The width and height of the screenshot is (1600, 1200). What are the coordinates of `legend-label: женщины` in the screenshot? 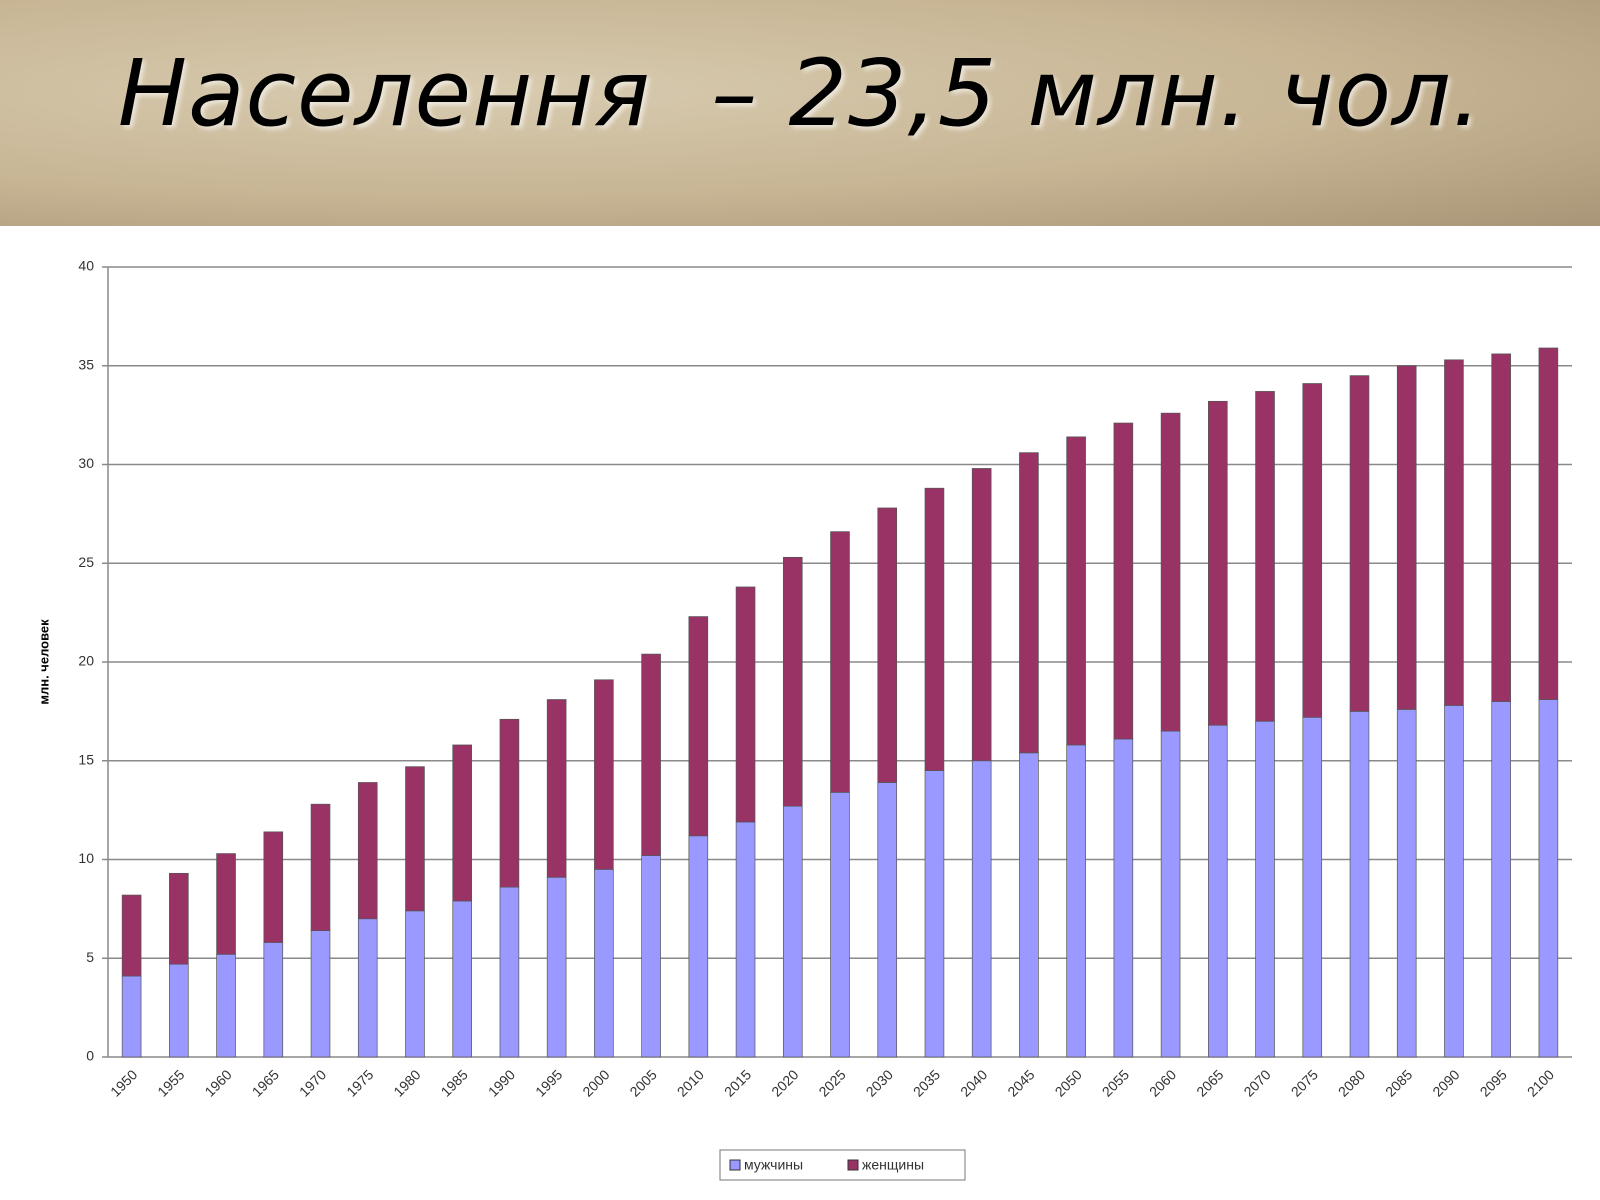 It's located at (893, 1165).